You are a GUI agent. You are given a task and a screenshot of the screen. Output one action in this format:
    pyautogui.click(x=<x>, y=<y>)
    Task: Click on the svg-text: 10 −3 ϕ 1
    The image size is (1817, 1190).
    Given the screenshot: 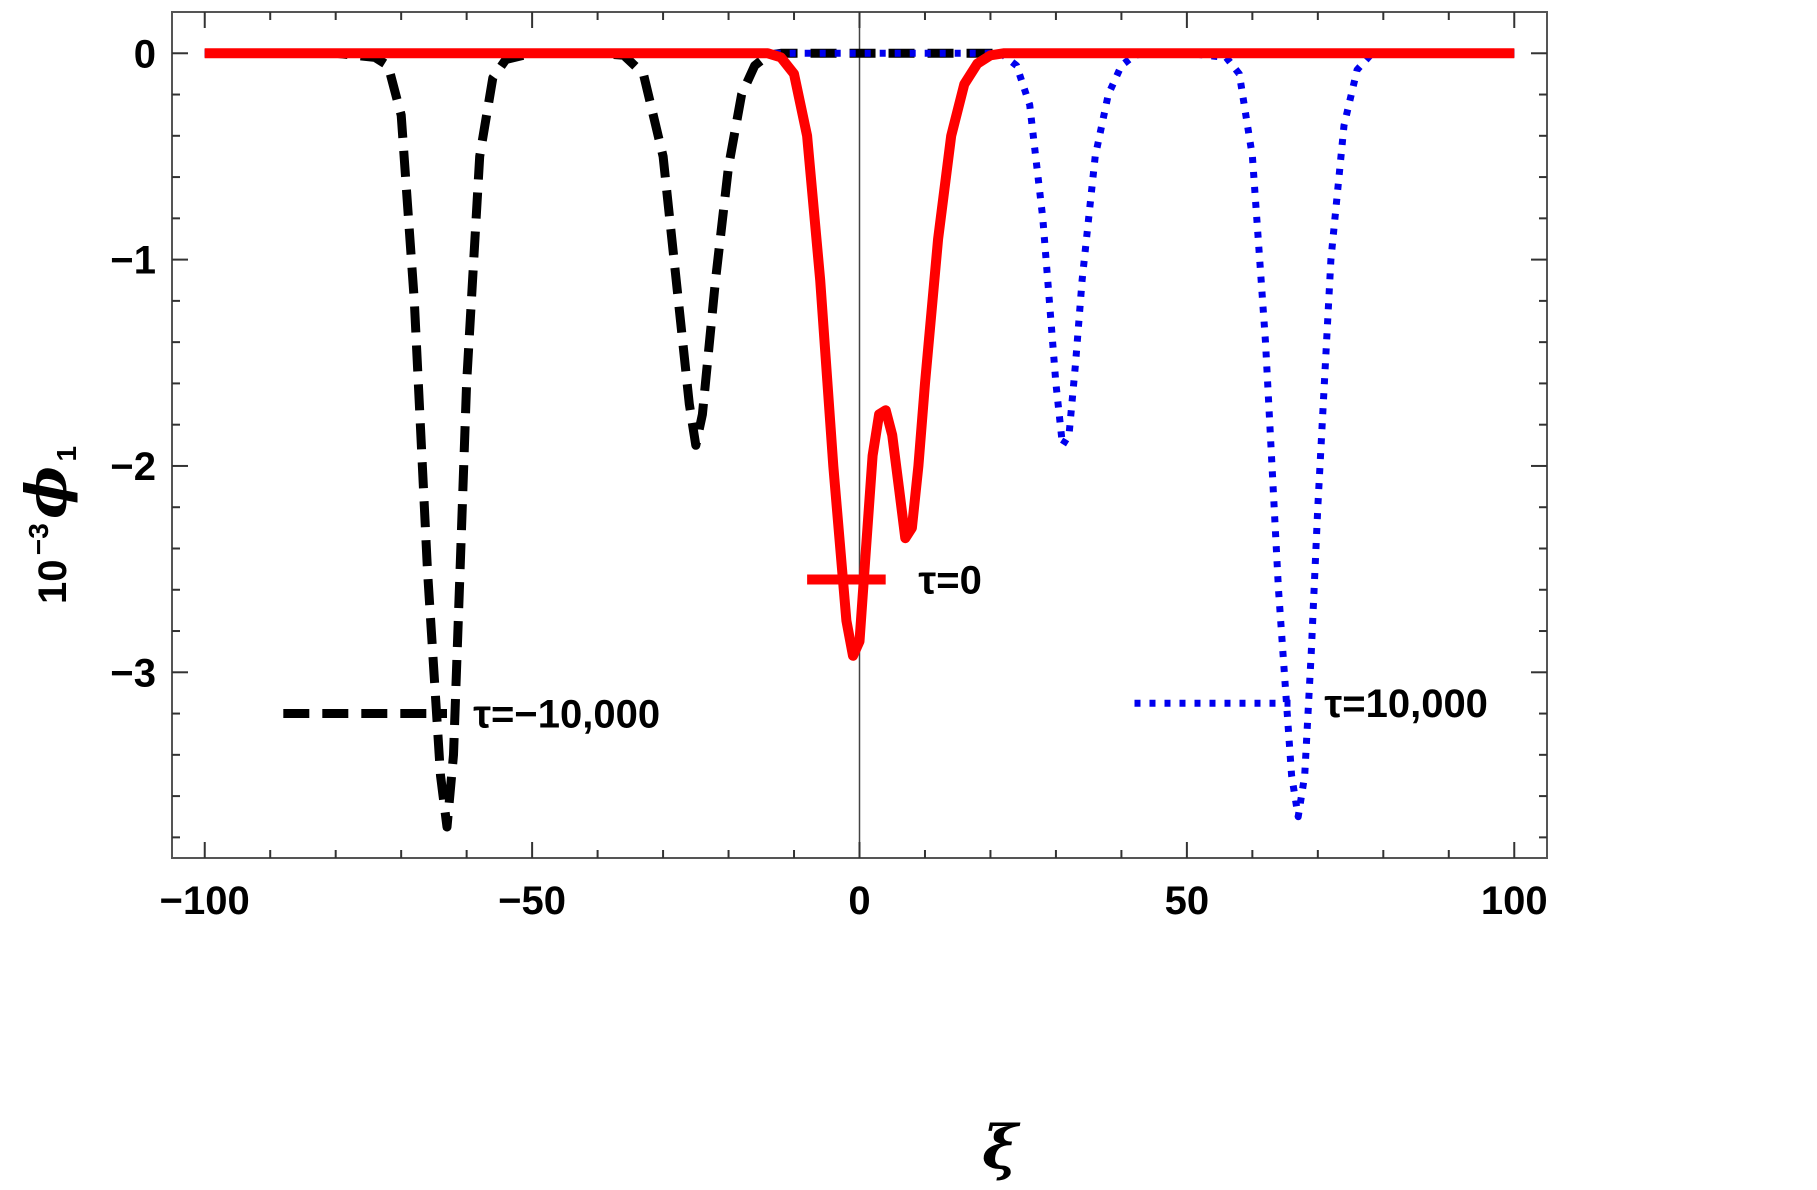 What is the action you would take?
    pyautogui.click(x=48, y=525)
    